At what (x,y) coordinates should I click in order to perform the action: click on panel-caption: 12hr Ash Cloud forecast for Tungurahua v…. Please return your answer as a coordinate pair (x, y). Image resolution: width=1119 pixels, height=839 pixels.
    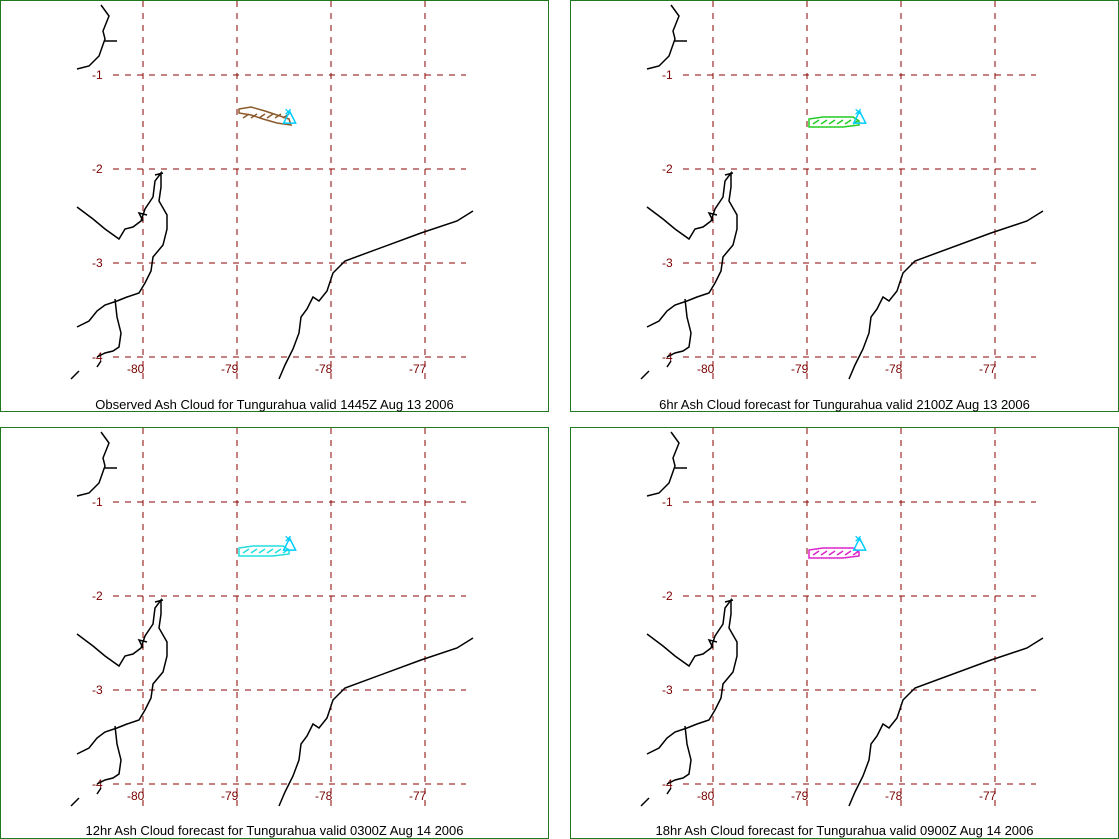
    Looking at the image, I should click on (274, 830).